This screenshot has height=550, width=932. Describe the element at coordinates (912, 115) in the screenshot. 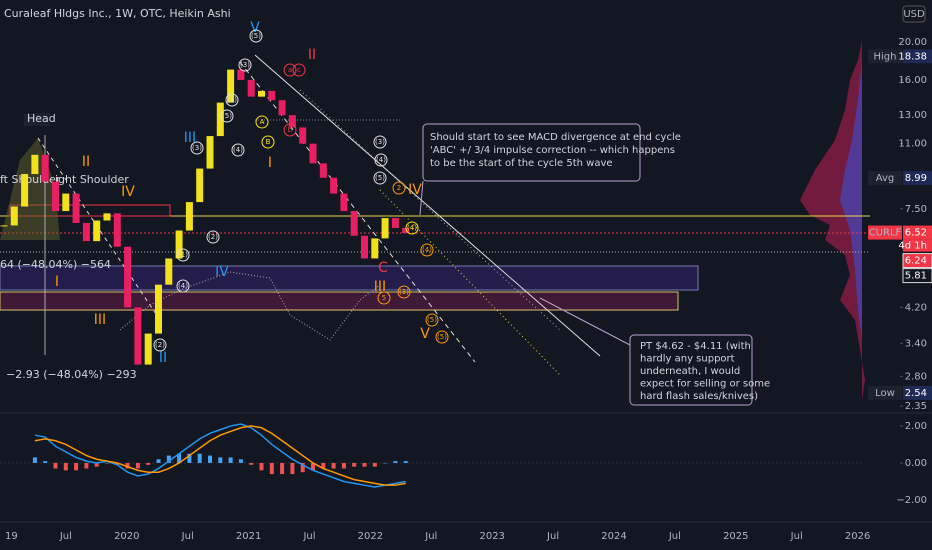

I see `y-tick-label: 13.00` at that location.